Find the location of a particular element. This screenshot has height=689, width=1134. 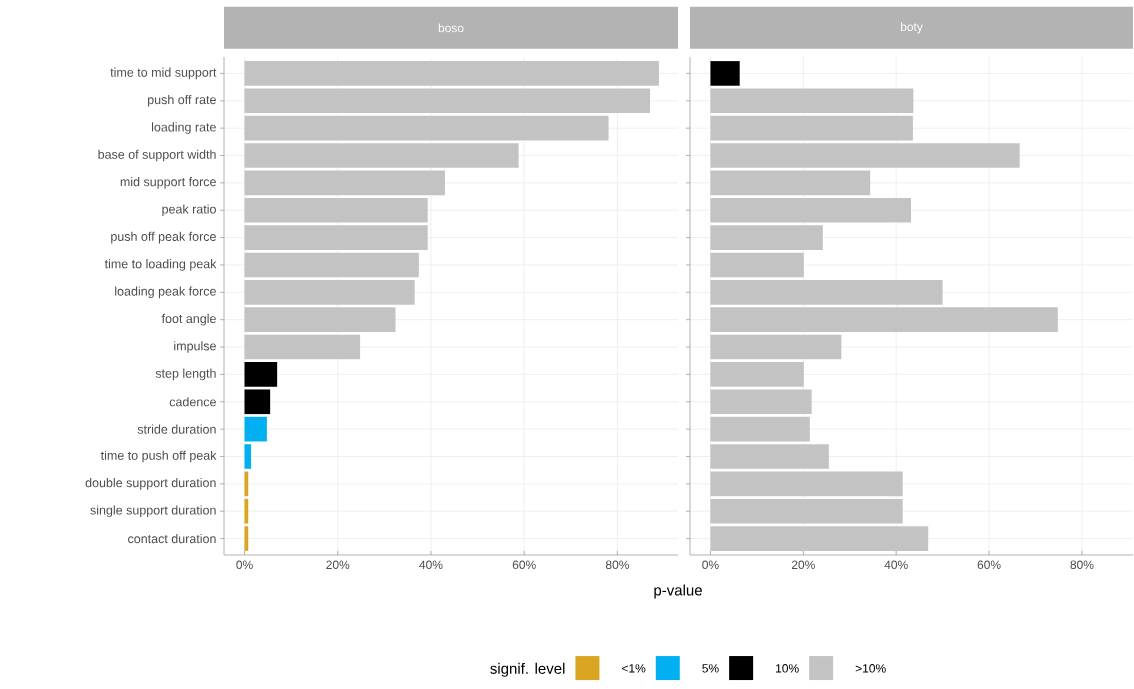

y-tick-label: double support duration is located at coordinates (150, 484).